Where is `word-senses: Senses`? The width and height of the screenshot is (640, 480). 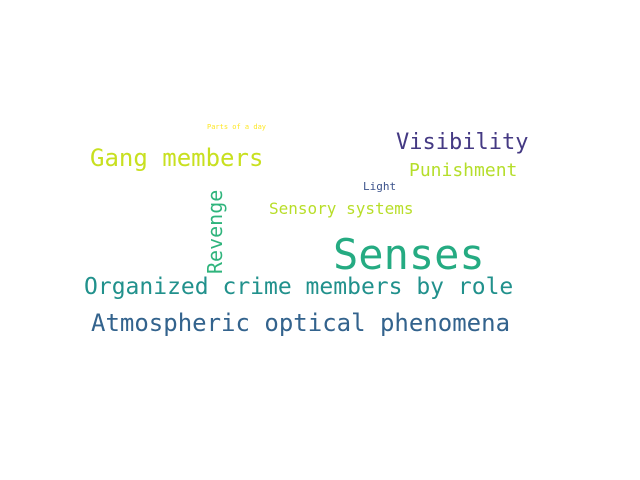
word-senses: Senses is located at coordinates (409, 254).